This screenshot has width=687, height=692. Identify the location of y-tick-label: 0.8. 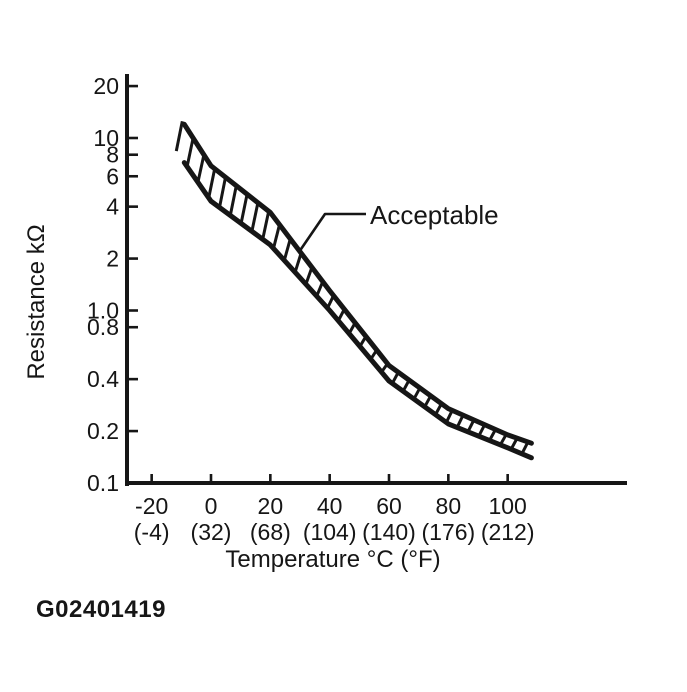
(103, 327).